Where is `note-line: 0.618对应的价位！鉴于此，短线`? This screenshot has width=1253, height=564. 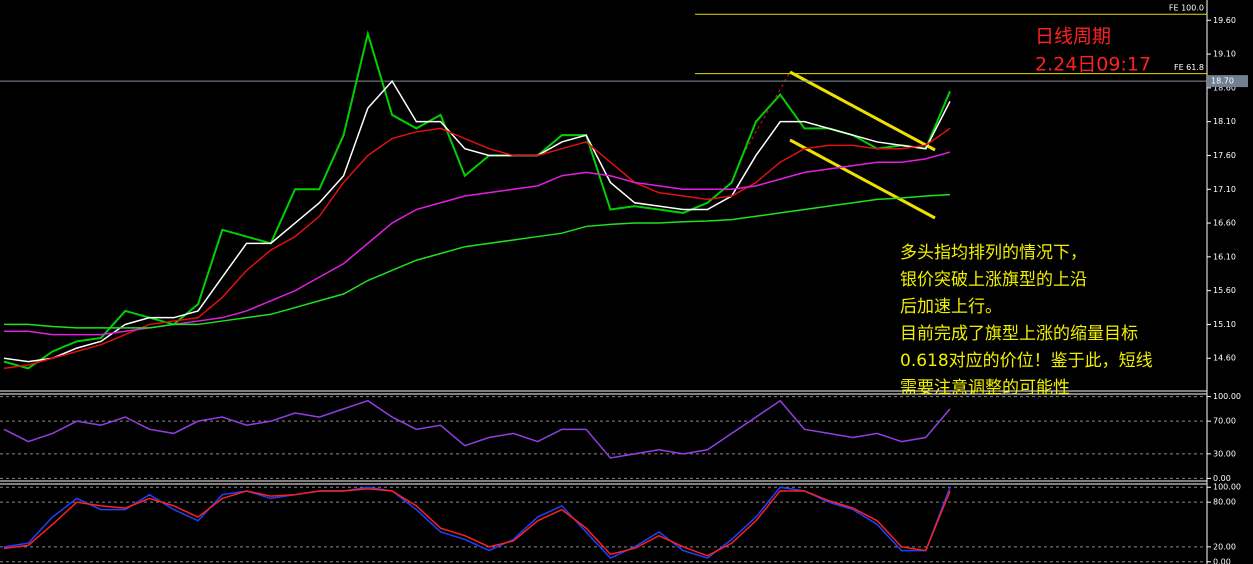 note-line: 0.618对应的价位！鉴于此，短线 is located at coordinates (1026, 361).